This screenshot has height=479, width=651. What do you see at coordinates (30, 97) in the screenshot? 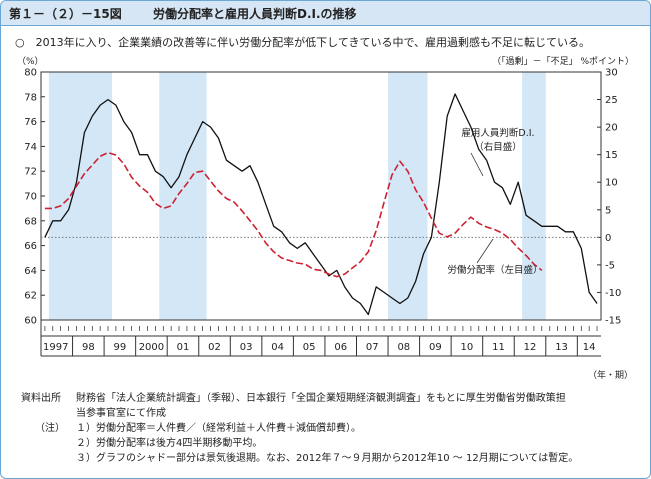
I see `left-tick-label-9: 78` at bounding box center [30, 97].